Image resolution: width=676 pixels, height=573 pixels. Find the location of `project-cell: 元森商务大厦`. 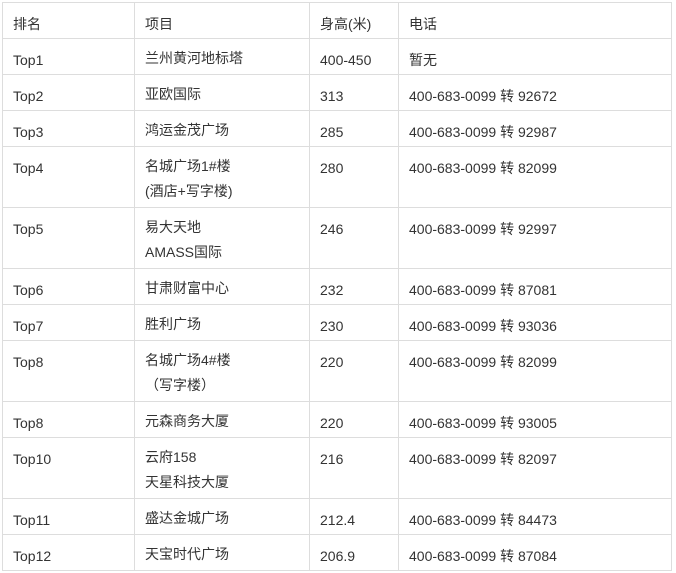

project-cell: 元森商务大厦 is located at coordinates (222, 419).